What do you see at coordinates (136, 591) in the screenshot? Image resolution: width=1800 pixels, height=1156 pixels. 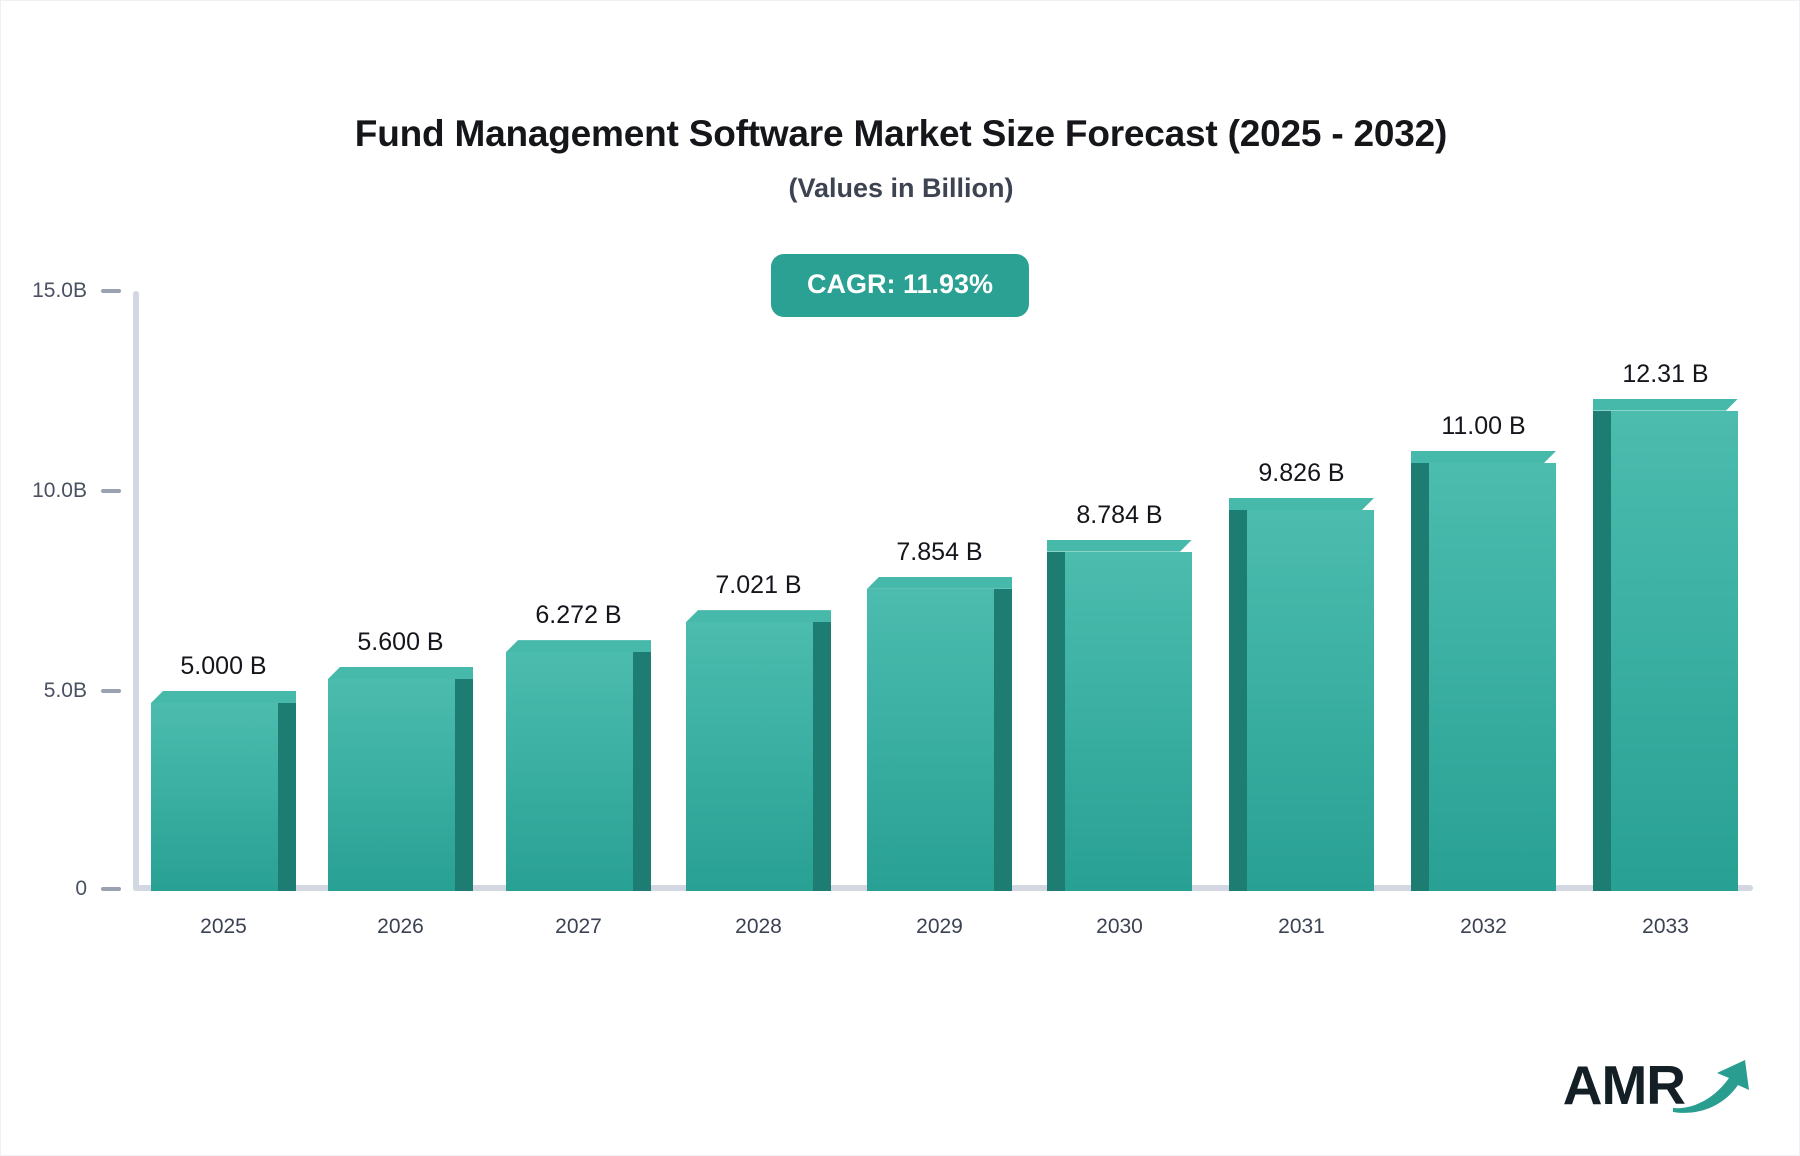 I see `y-axis-line` at bounding box center [136, 591].